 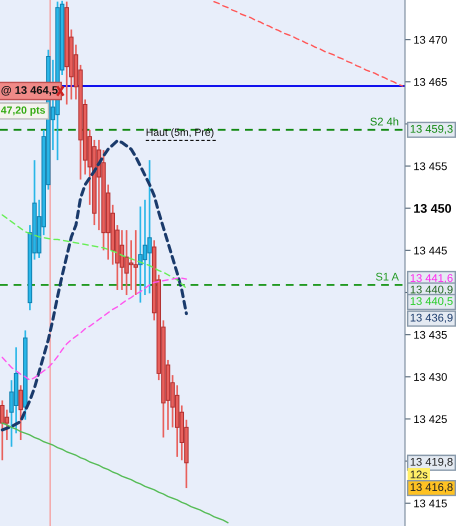 What do you see at coordinates (430, 504) in the screenshot?
I see `y-tick-label: 13 415` at bounding box center [430, 504].